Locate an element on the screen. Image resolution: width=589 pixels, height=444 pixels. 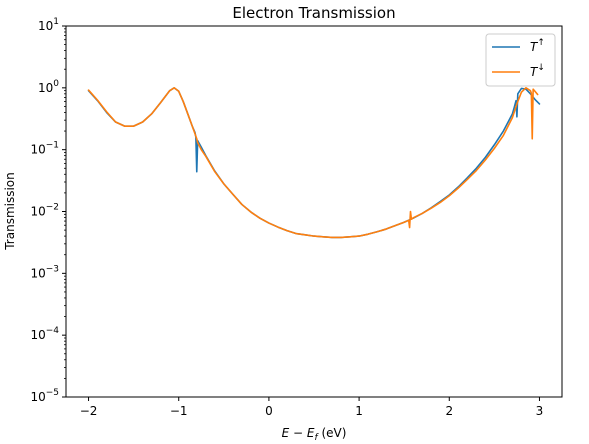
x-tick-label: 1 is located at coordinates (359, 411).